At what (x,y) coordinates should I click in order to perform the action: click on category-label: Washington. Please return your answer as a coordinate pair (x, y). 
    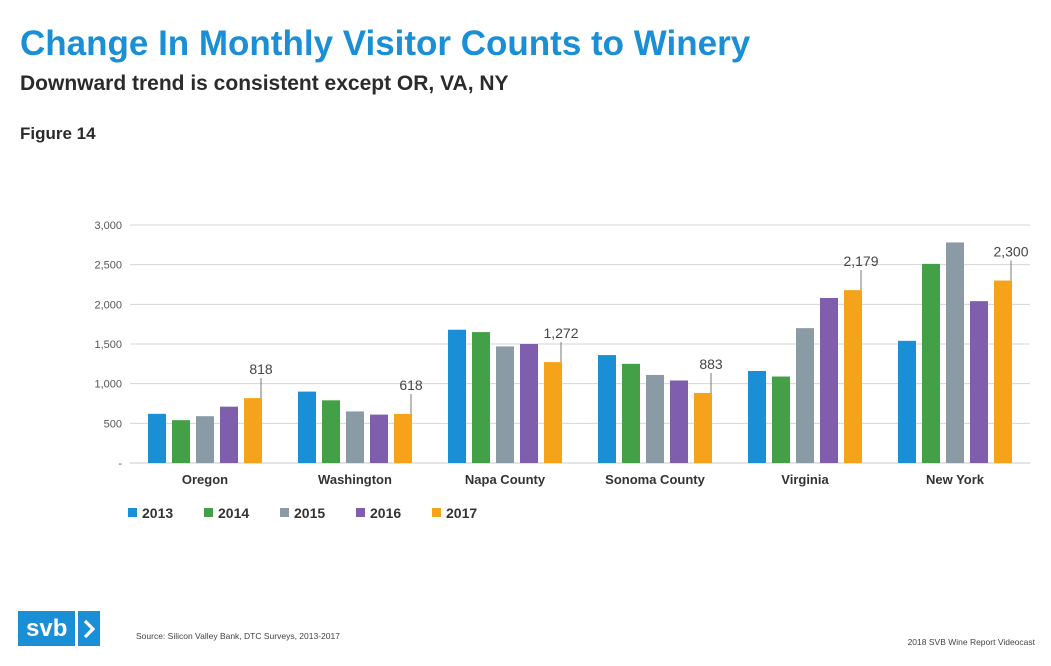
    Looking at the image, I should click on (355, 479).